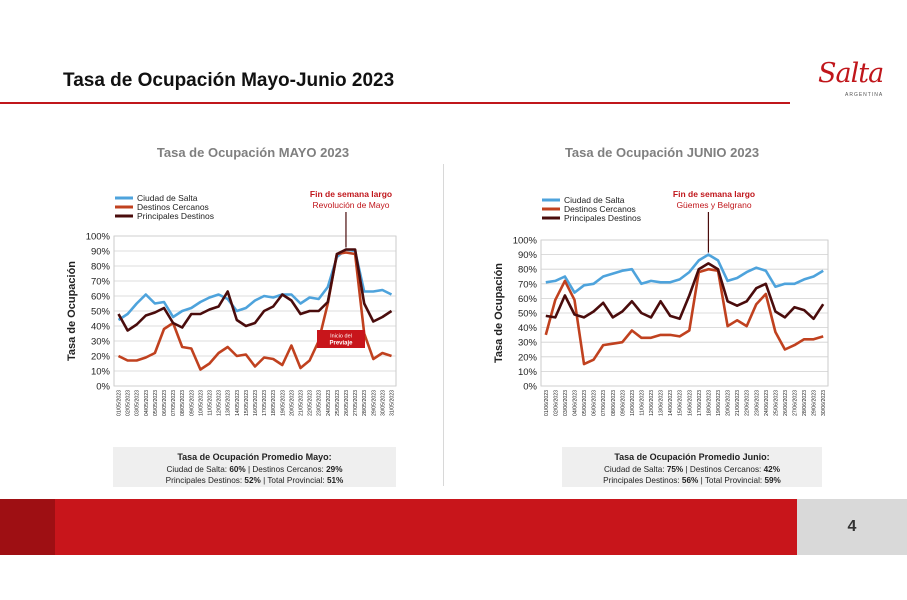 Image resolution: width=907 pixels, height=600 pixels. What do you see at coordinates (805, 403) in the screenshot?
I see `x-tick-label: 28/06/2023` at bounding box center [805, 403].